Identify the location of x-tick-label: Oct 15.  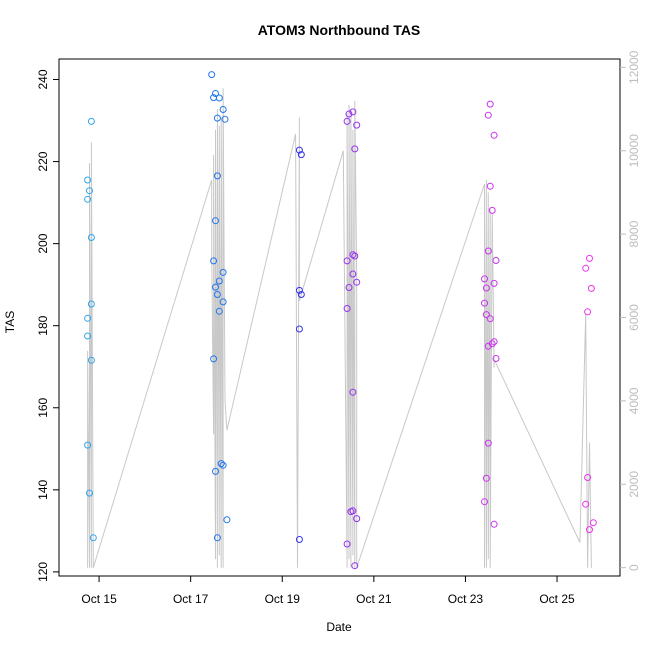
(99, 599).